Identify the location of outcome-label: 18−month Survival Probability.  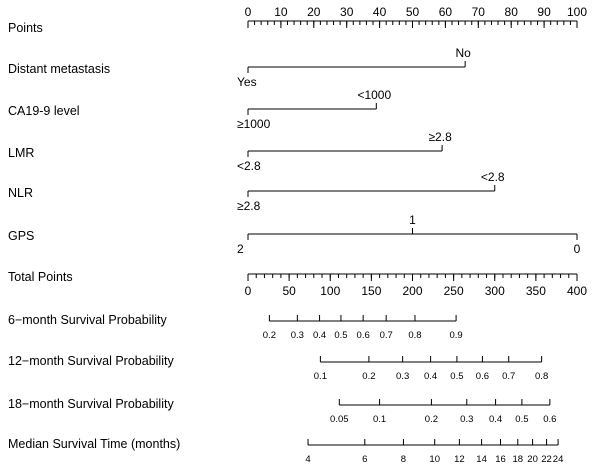
(91, 404).